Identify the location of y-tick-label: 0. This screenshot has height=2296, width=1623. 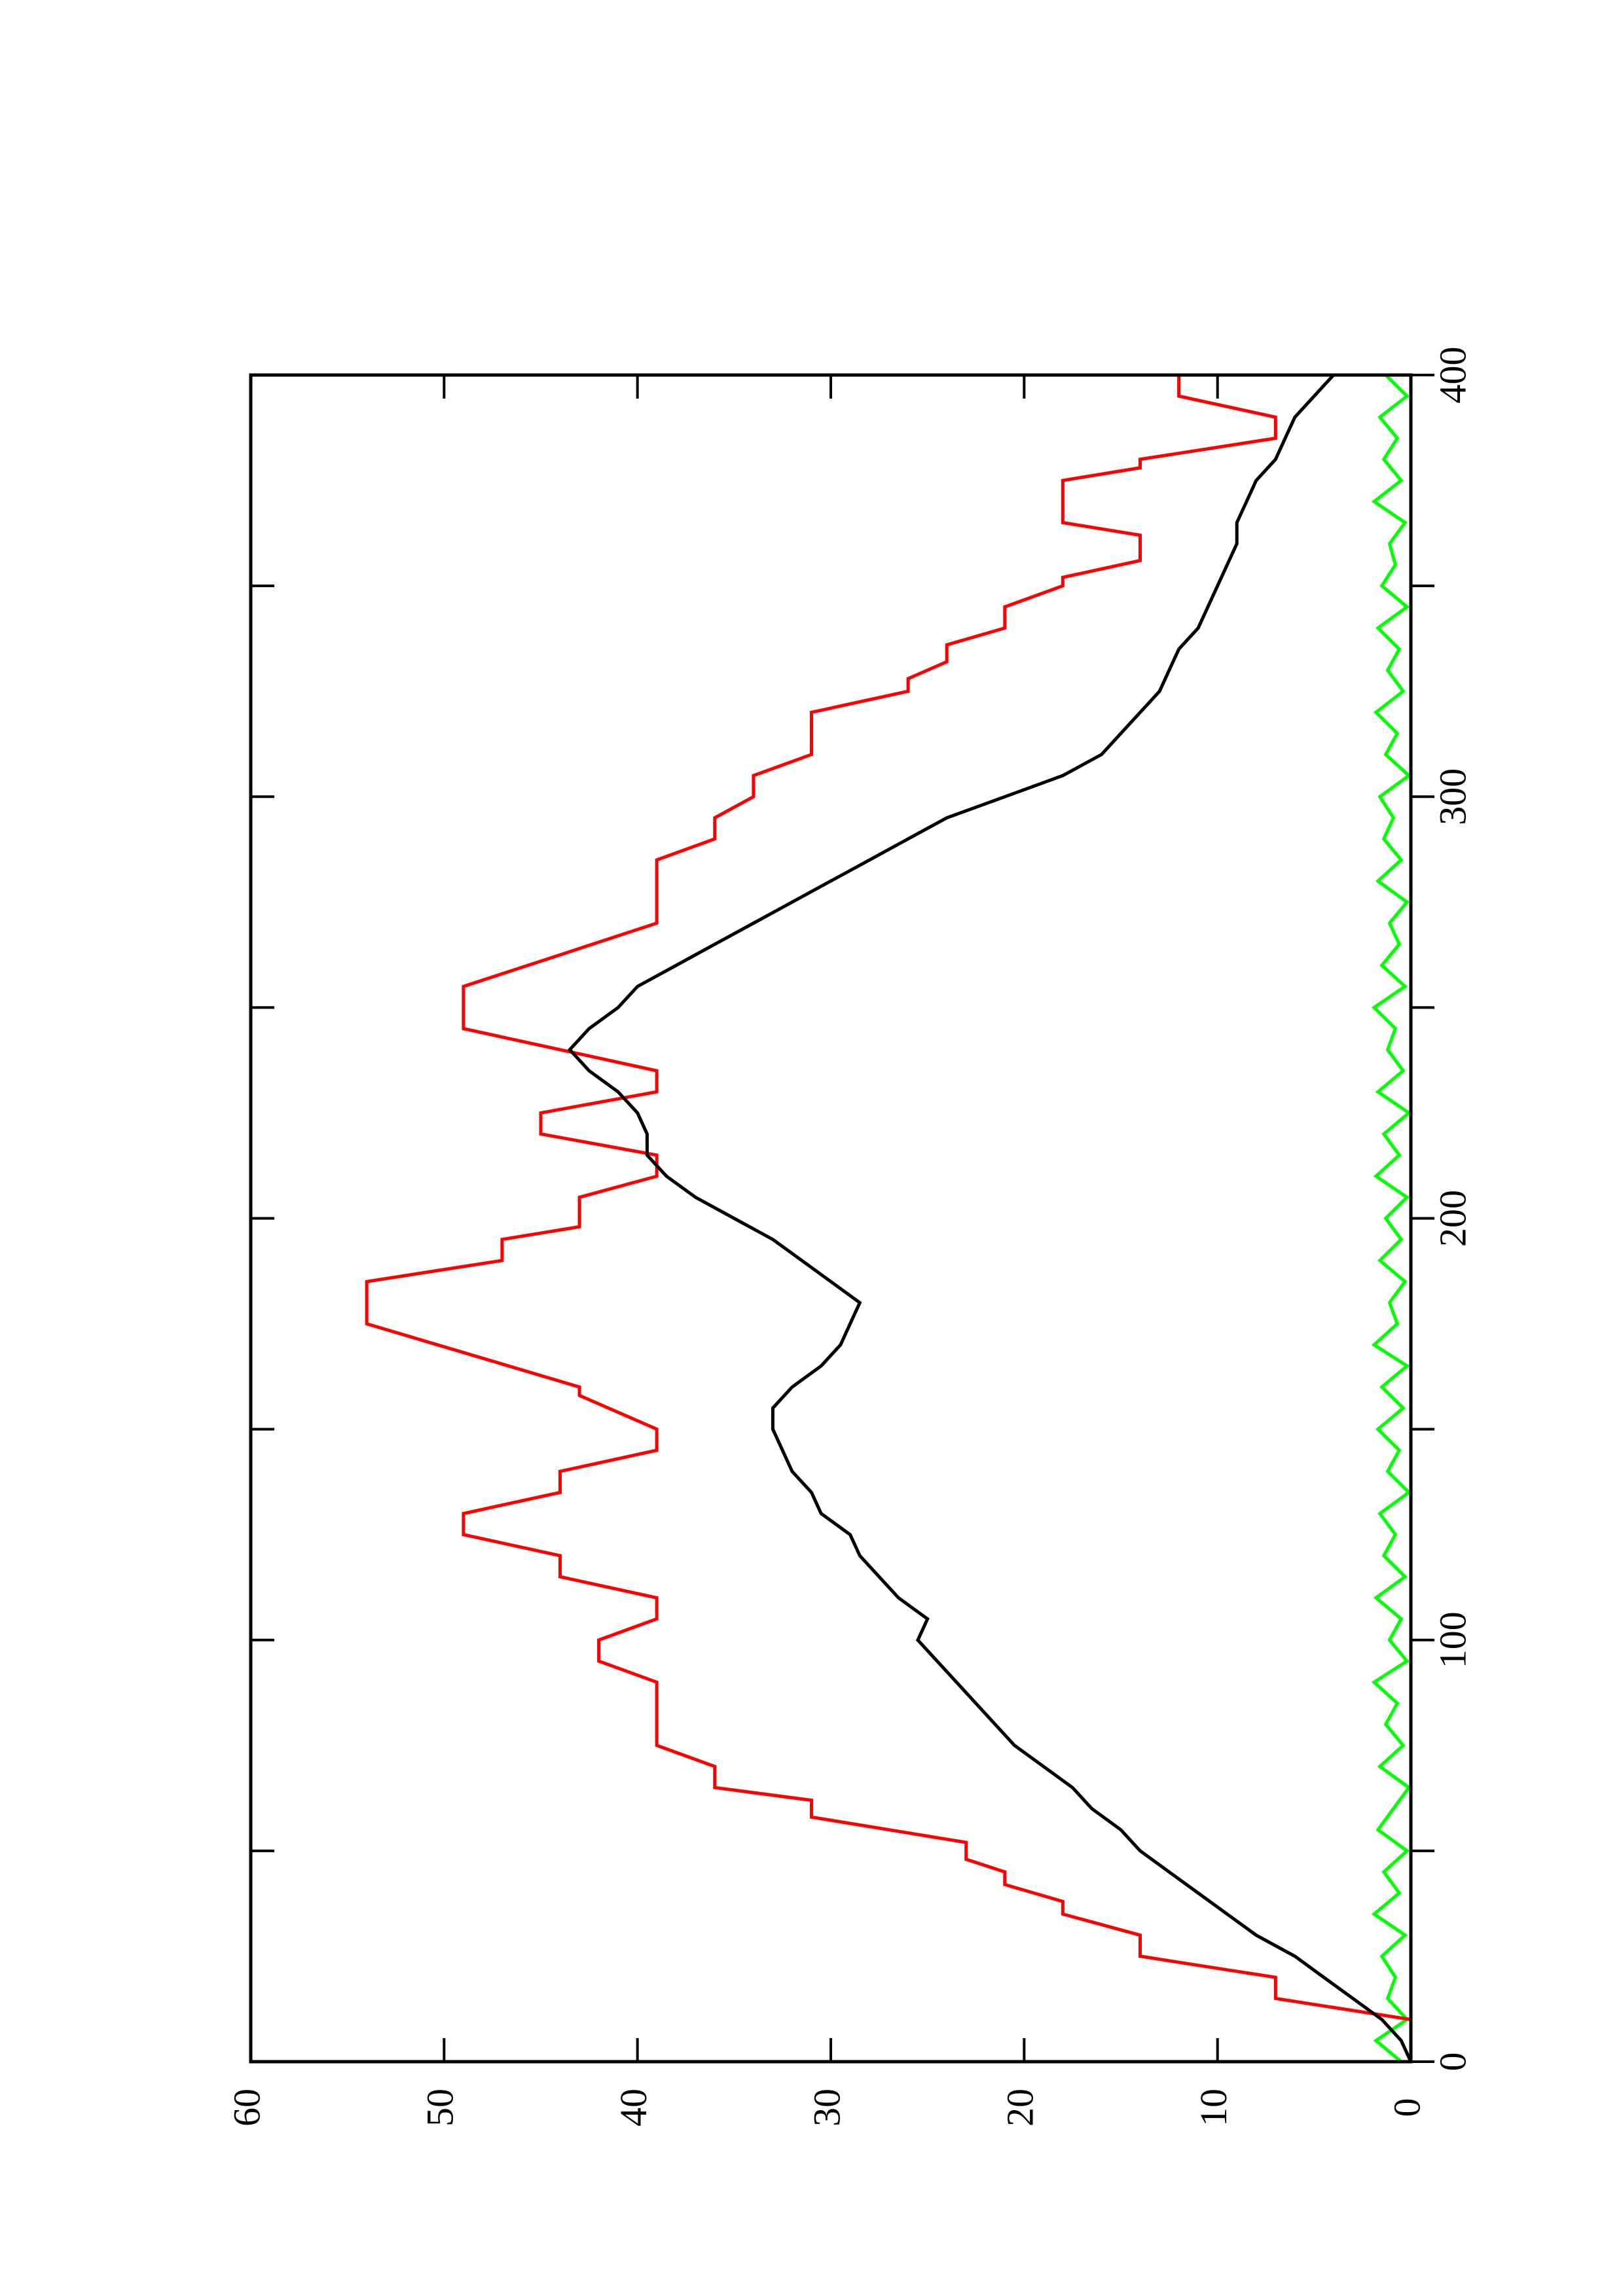
(1406, 2107).